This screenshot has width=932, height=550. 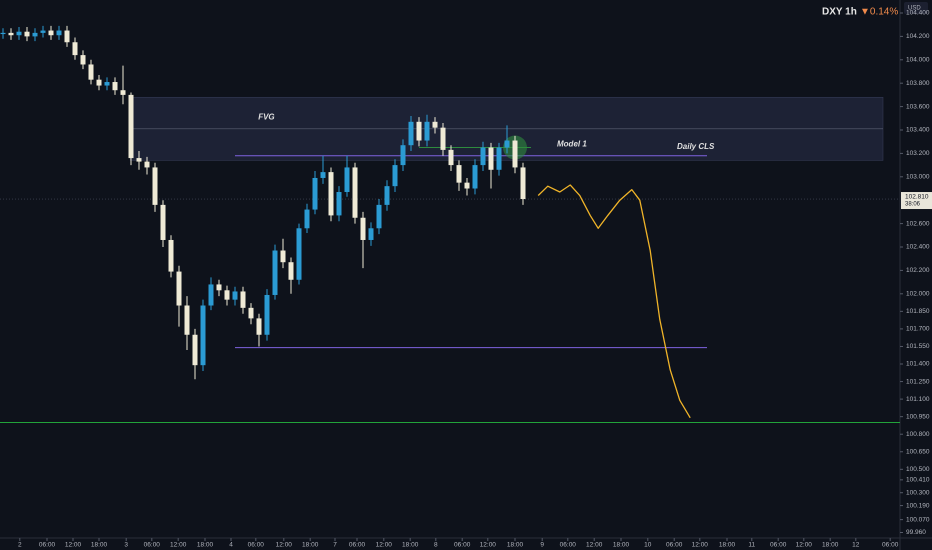 What do you see at coordinates (335, 545) in the screenshot?
I see `x-tick-label: 7` at bounding box center [335, 545].